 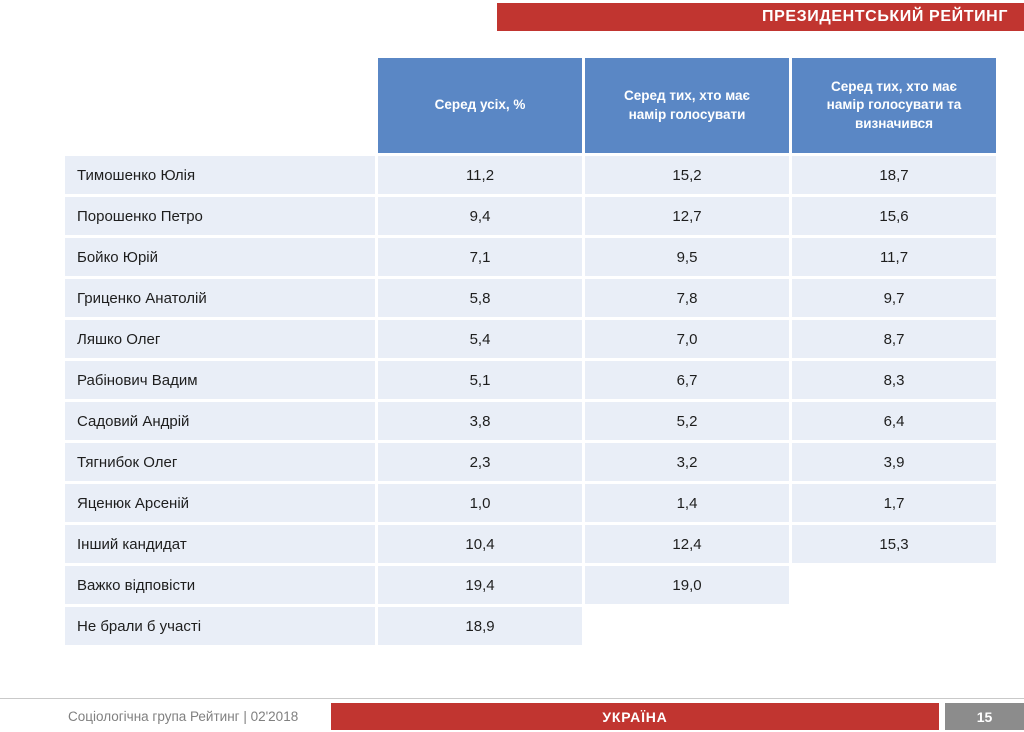 I want to click on footer-region-banner: УКРАЇНА, so click(x=635, y=716).